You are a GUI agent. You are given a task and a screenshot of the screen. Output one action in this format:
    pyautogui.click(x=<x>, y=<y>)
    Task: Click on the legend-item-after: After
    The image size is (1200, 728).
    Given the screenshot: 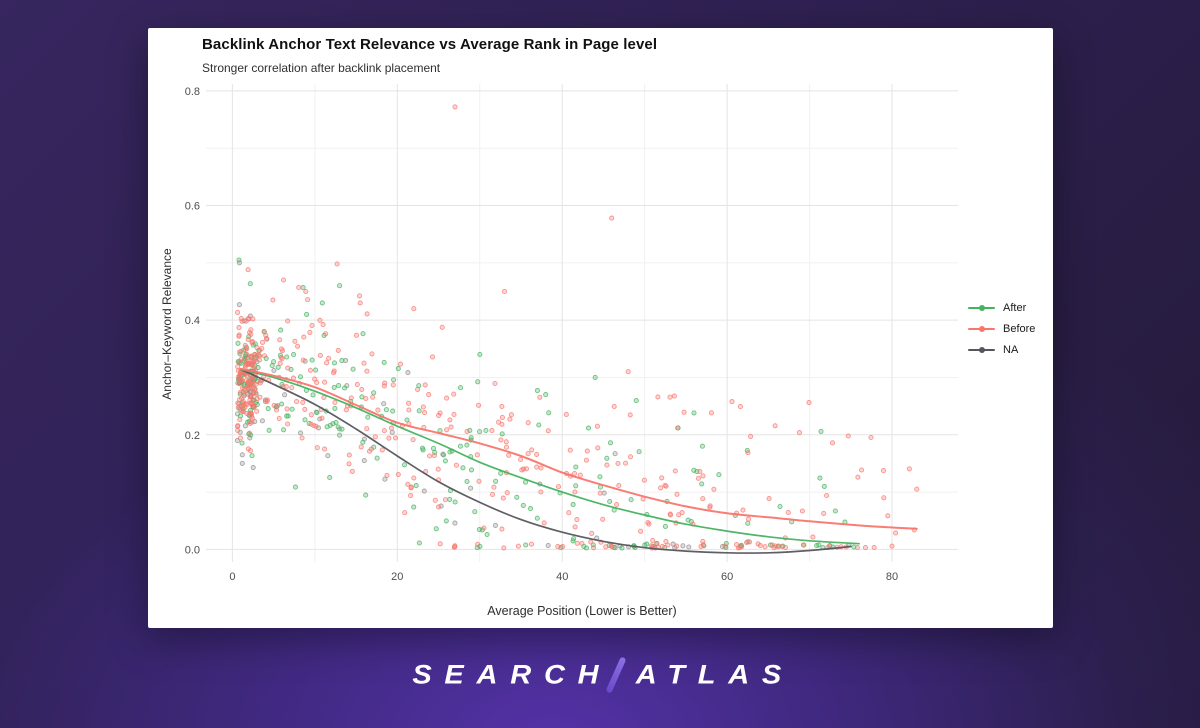 What is the action you would take?
    pyautogui.click(x=1001, y=308)
    